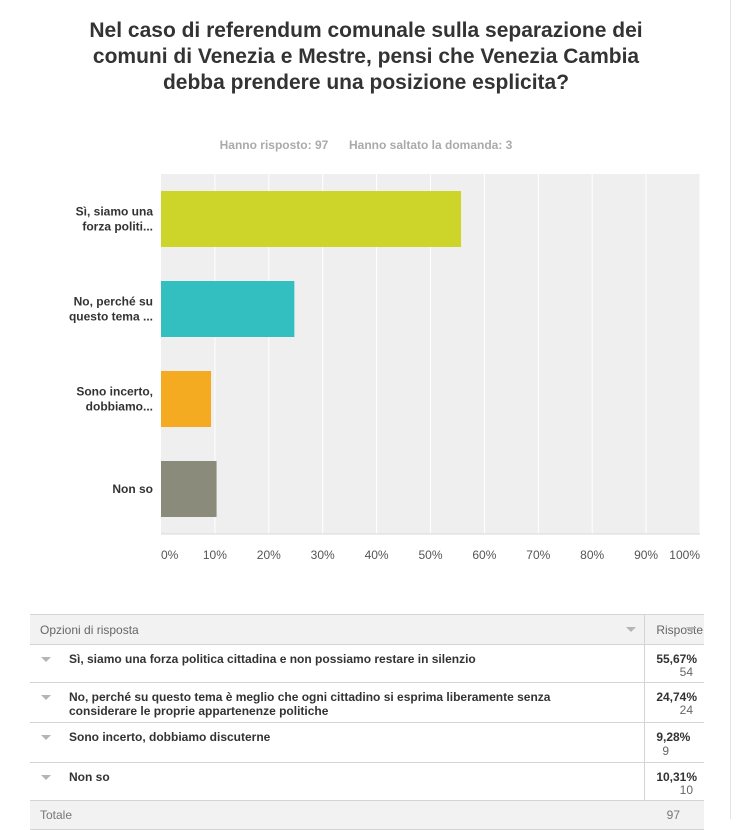  I want to click on skipped-count: Hanno saltato la domanda: 3, so click(431, 145).